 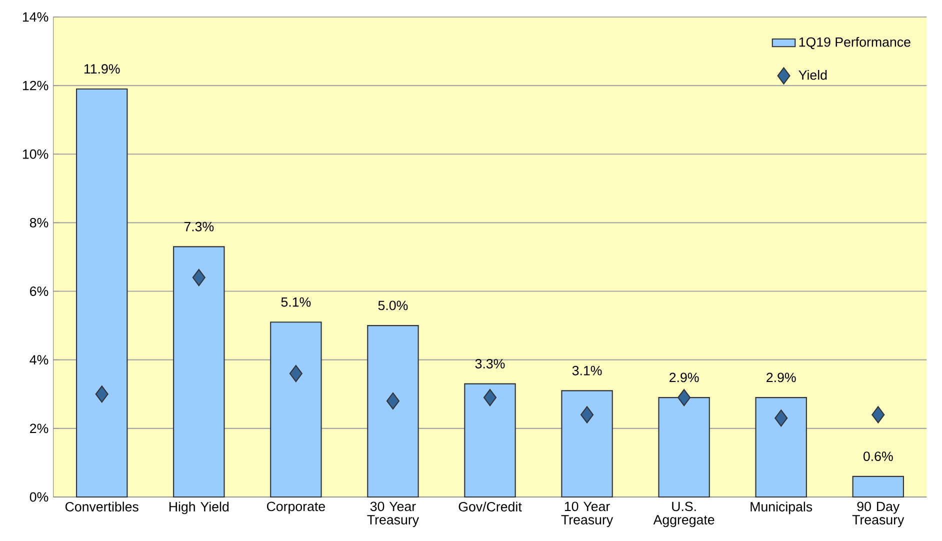 What do you see at coordinates (490, 507) in the screenshot?
I see `x-tick-label: Gov/Credit` at bounding box center [490, 507].